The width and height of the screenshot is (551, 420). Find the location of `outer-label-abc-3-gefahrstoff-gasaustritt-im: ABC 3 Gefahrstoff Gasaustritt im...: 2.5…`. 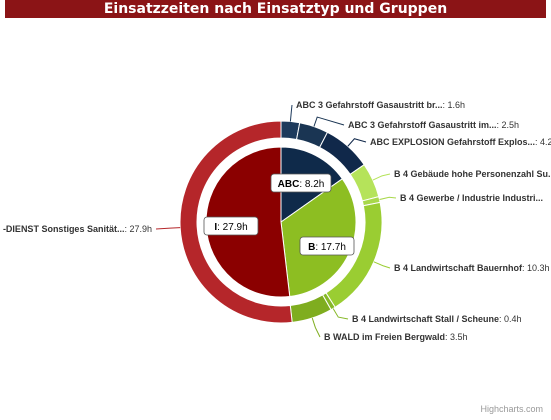

outer-label-abc-3-gefahrstoff-gasaustritt-im: ABC 3 Gefahrstoff Gasaustritt im...: 2.5… is located at coordinates (433, 125).